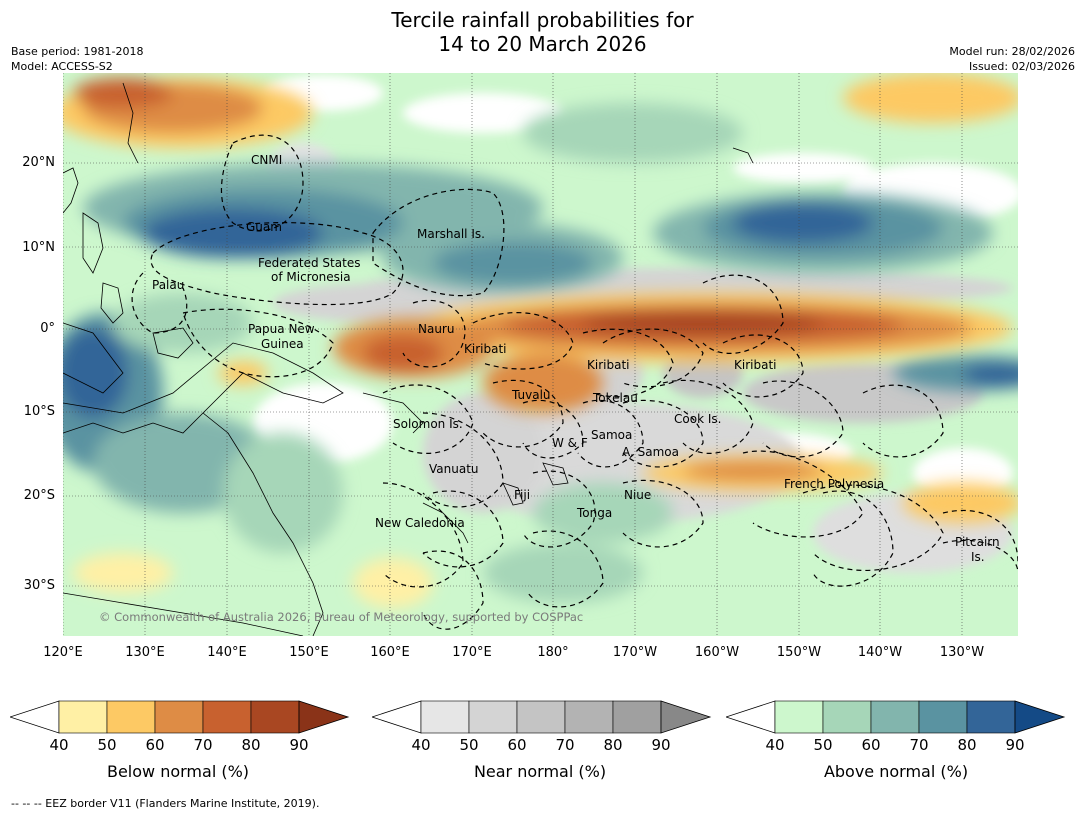 Image resolution: width=1085 pixels, height=816 pixels. I want to click on label-solomon-is: Solomon Is., so click(428, 424).